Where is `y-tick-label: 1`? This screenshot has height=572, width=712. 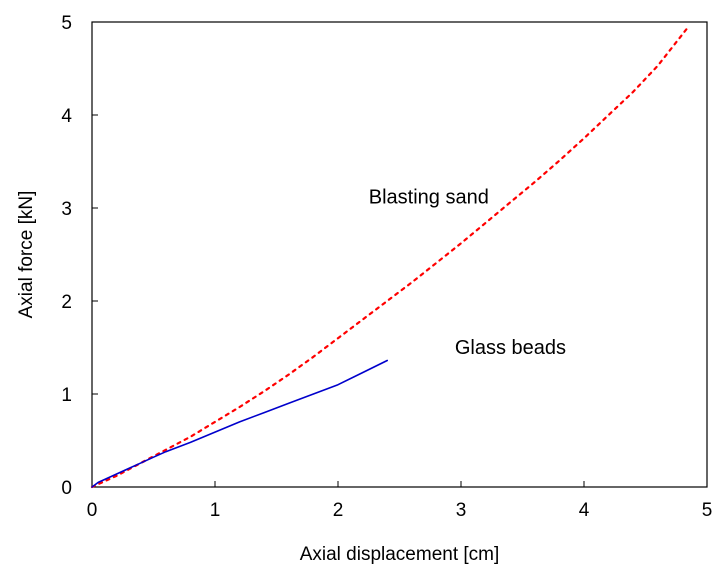 y-tick-label: 1 is located at coordinates (66, 395).